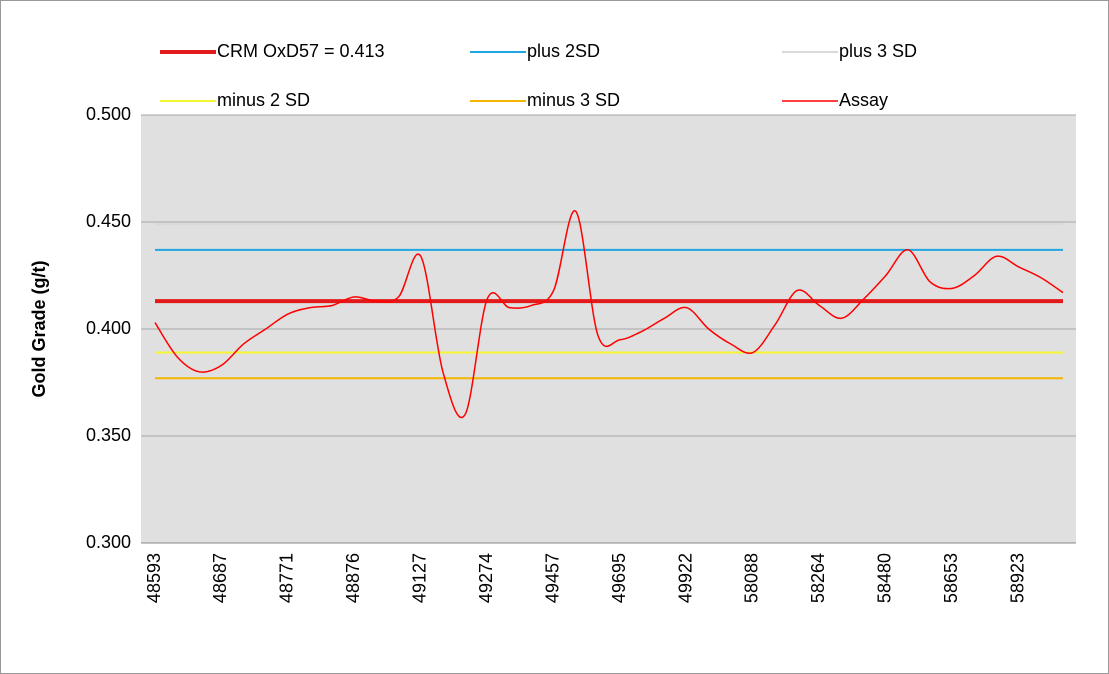  What do you see at coordinates (287, 578) in the screenshot?
I see `x-tick-label: 48771` at bounding box center [287, 578].